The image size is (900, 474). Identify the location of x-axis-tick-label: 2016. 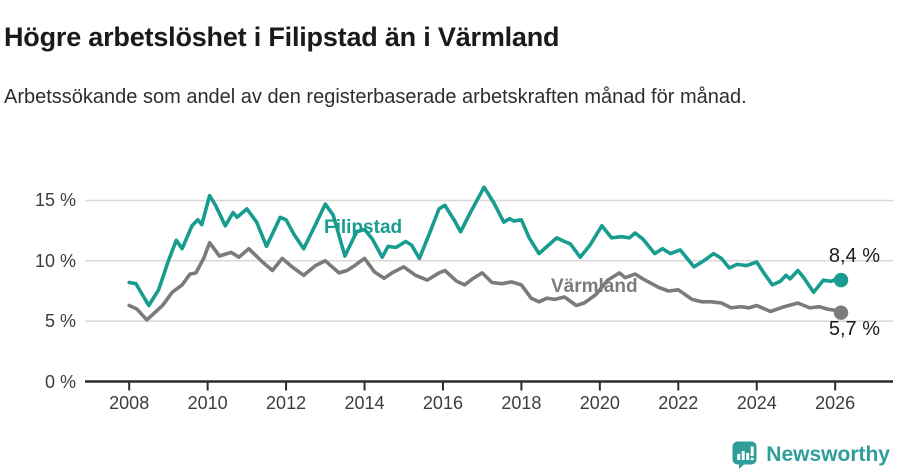
(442, 403).